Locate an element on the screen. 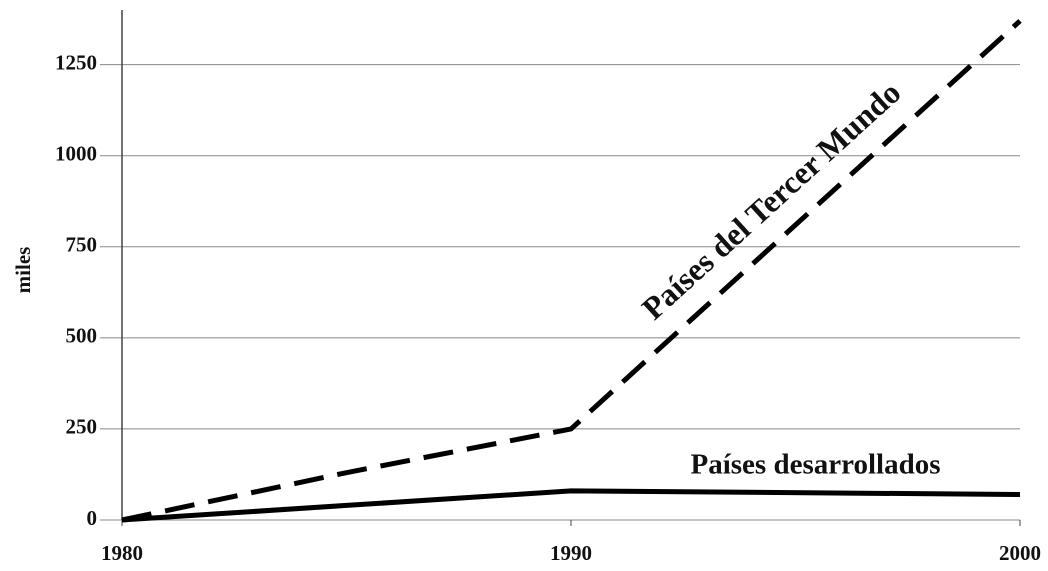 This screenshot has width=1048, height=571. y-tick-label: 1250 is located at coordinates (76, 62).